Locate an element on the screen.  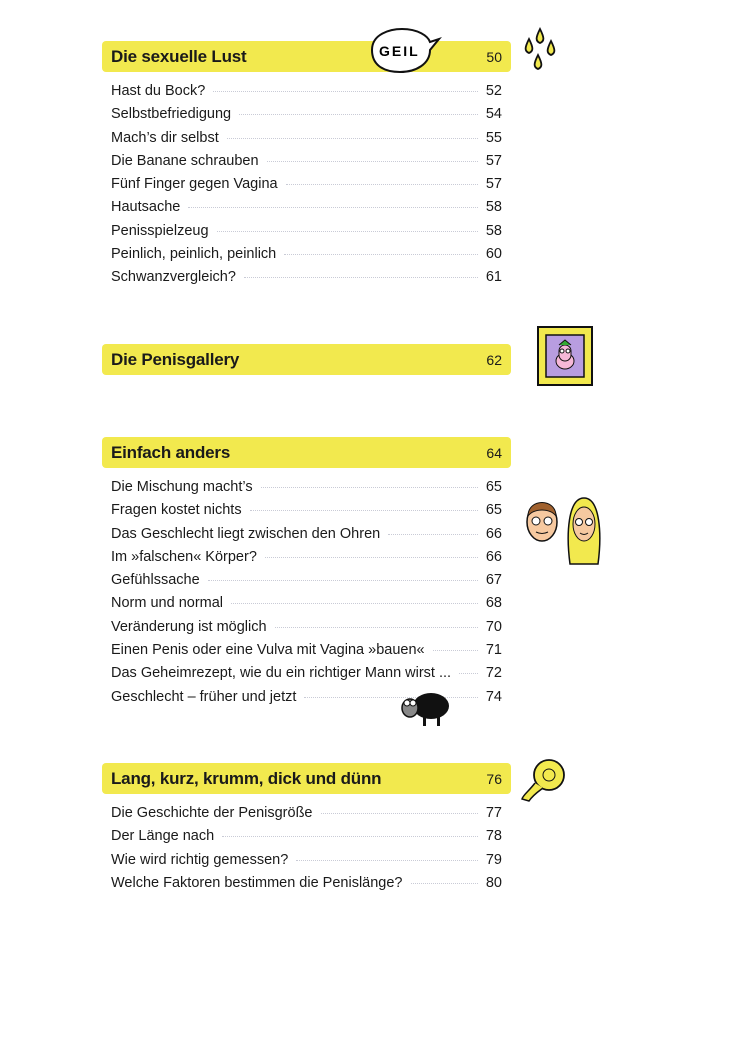
toc-entry: Geschlecht – früher und jetzt 74 is located at coordinates (306, 700).